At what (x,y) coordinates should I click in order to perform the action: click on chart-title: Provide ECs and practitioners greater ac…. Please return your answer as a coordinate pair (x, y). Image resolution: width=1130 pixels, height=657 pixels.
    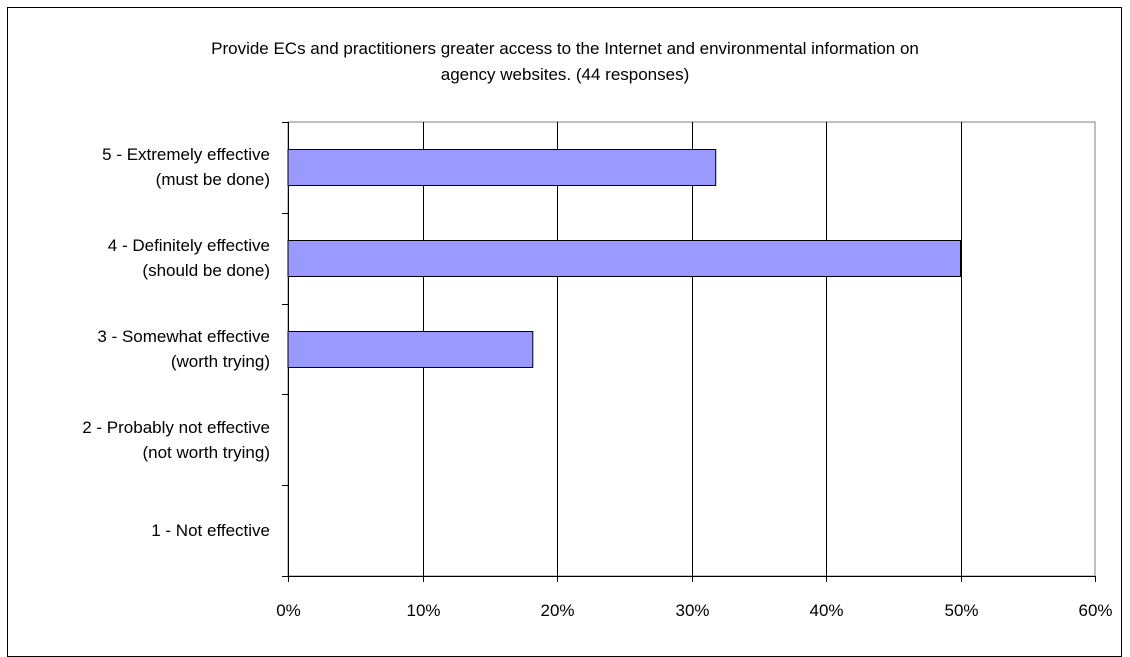
    Looking at the image, I should click on (565, 62).